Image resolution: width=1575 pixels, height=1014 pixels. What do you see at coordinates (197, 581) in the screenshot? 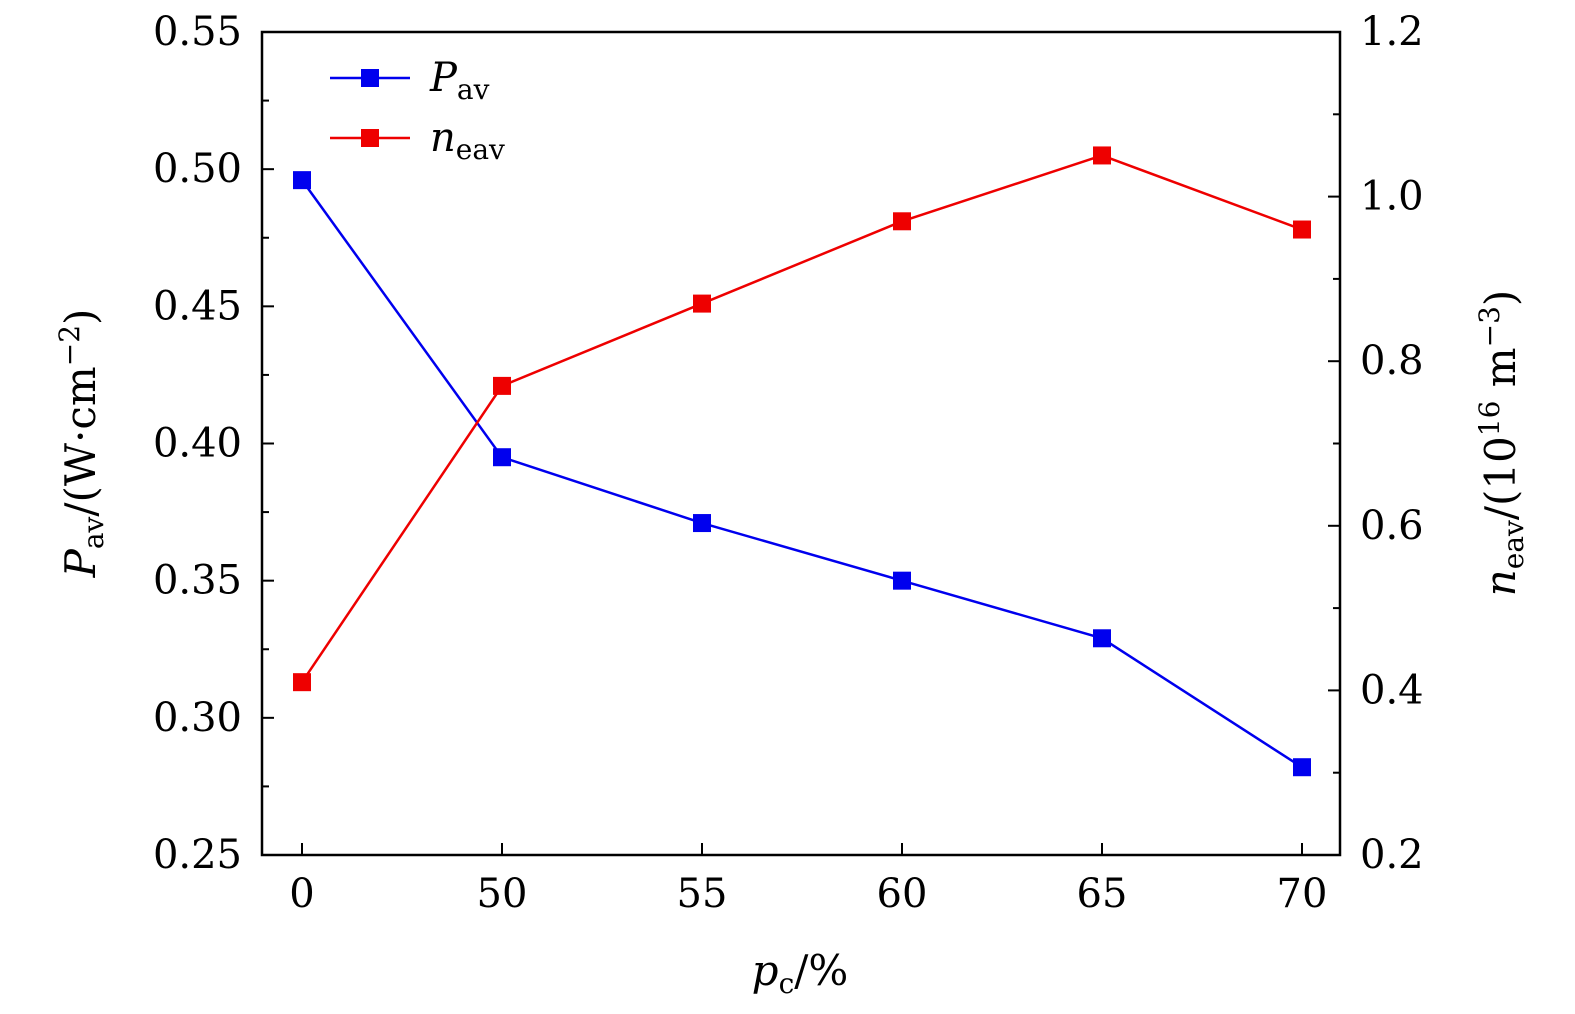
I see `y-left-tick-label: 0.35` at bounding box center [197, 581].